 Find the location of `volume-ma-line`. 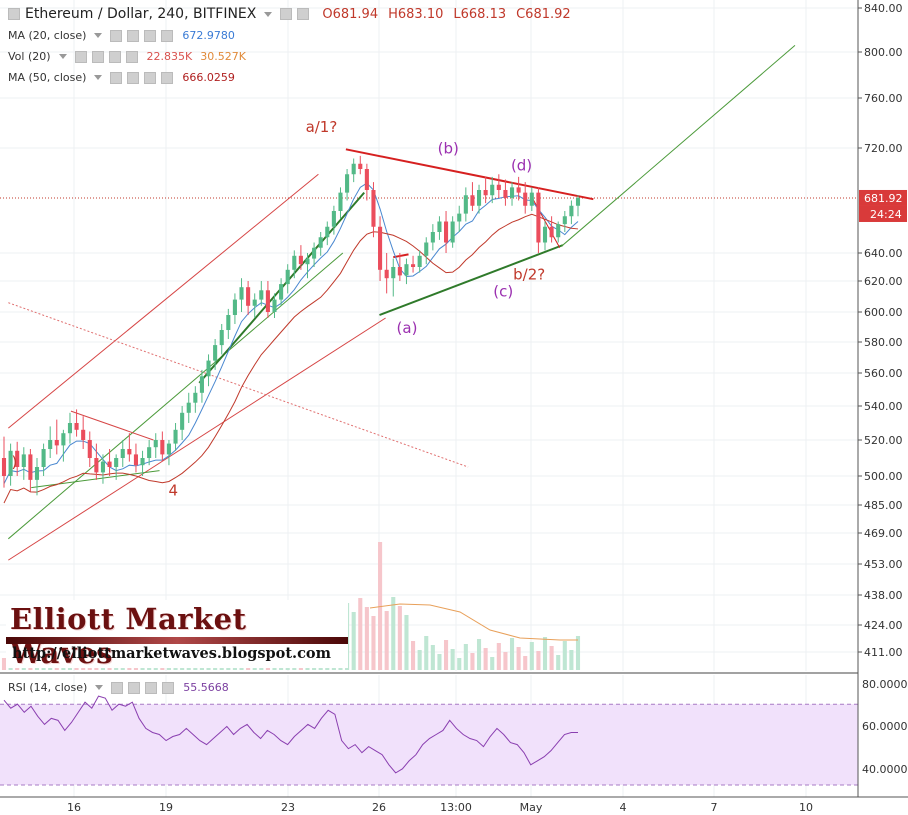

volume-ma-line is located at coordinates (473, 622).